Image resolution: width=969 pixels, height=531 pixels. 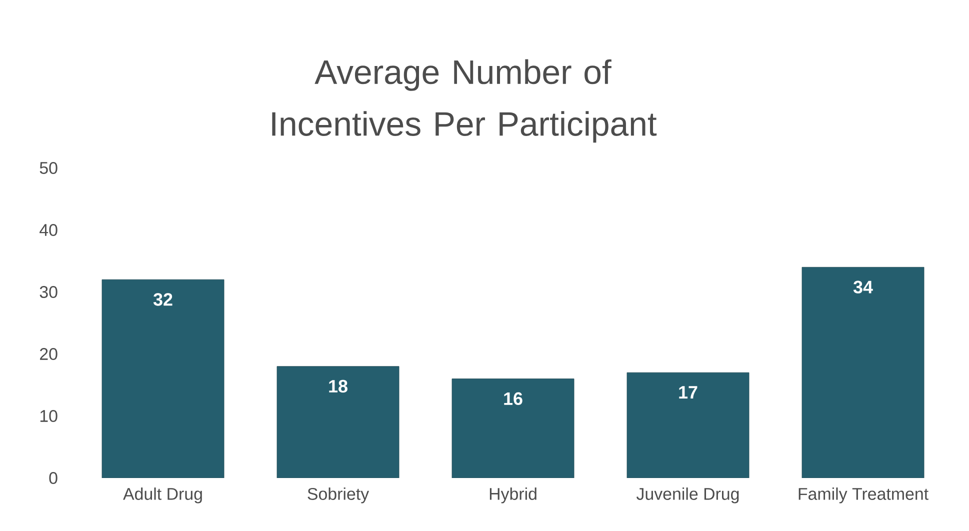 What do you see at coordinates (49, 168) in the screenshot?
I see `y-tick-label: 50` at bounding box center [49, 168].